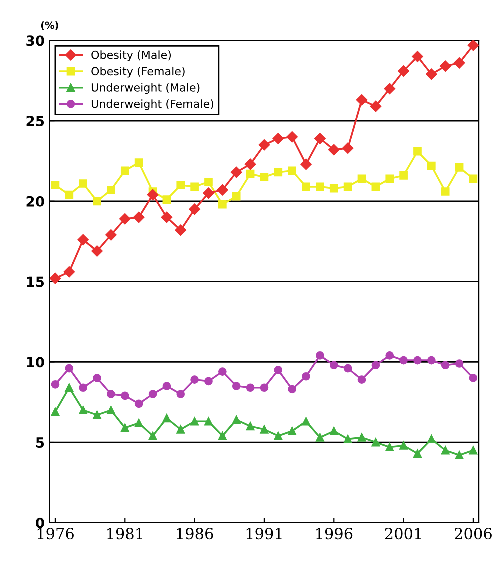 Image resolution: width=499 pixels, height=581 pixels. I want to click on x-tick-label: 2001, so click(403, 534).